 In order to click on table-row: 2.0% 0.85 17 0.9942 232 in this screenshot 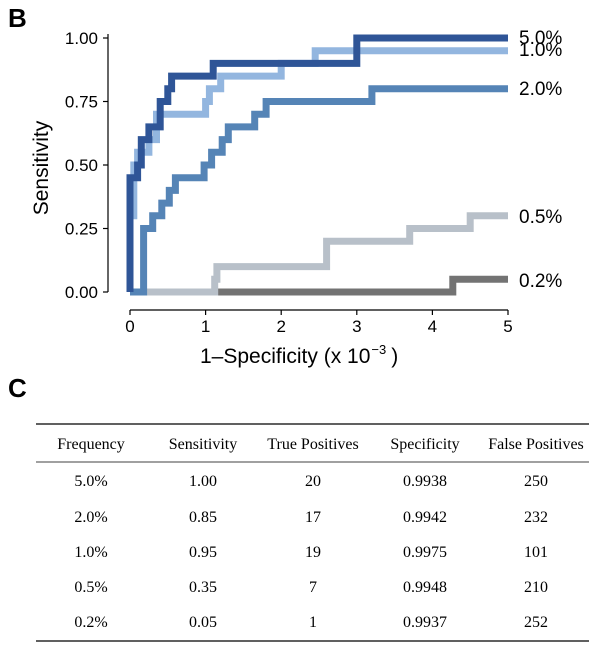, I will do `click(311, 517)`.